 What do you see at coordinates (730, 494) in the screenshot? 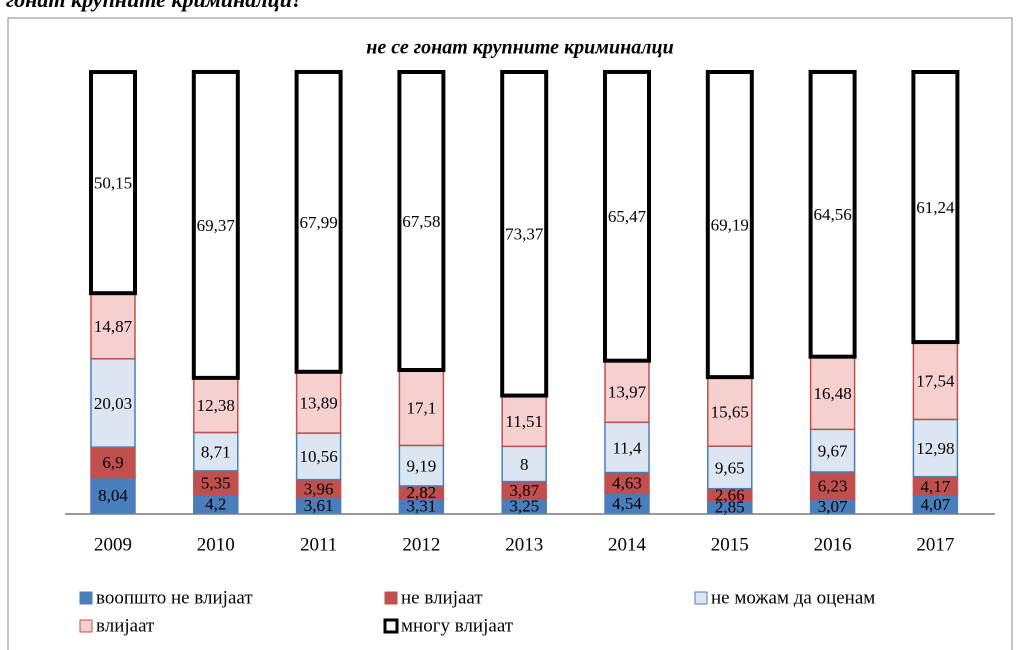
I see `value-label: 2,66` at bounding box center [730, 494].